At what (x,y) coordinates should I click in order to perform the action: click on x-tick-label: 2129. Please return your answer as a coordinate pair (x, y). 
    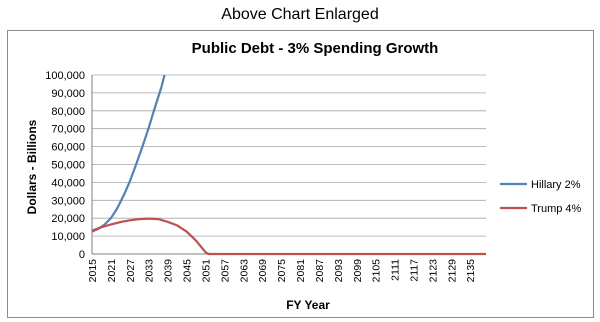
    Looking at the image, I should click on (452, 271).